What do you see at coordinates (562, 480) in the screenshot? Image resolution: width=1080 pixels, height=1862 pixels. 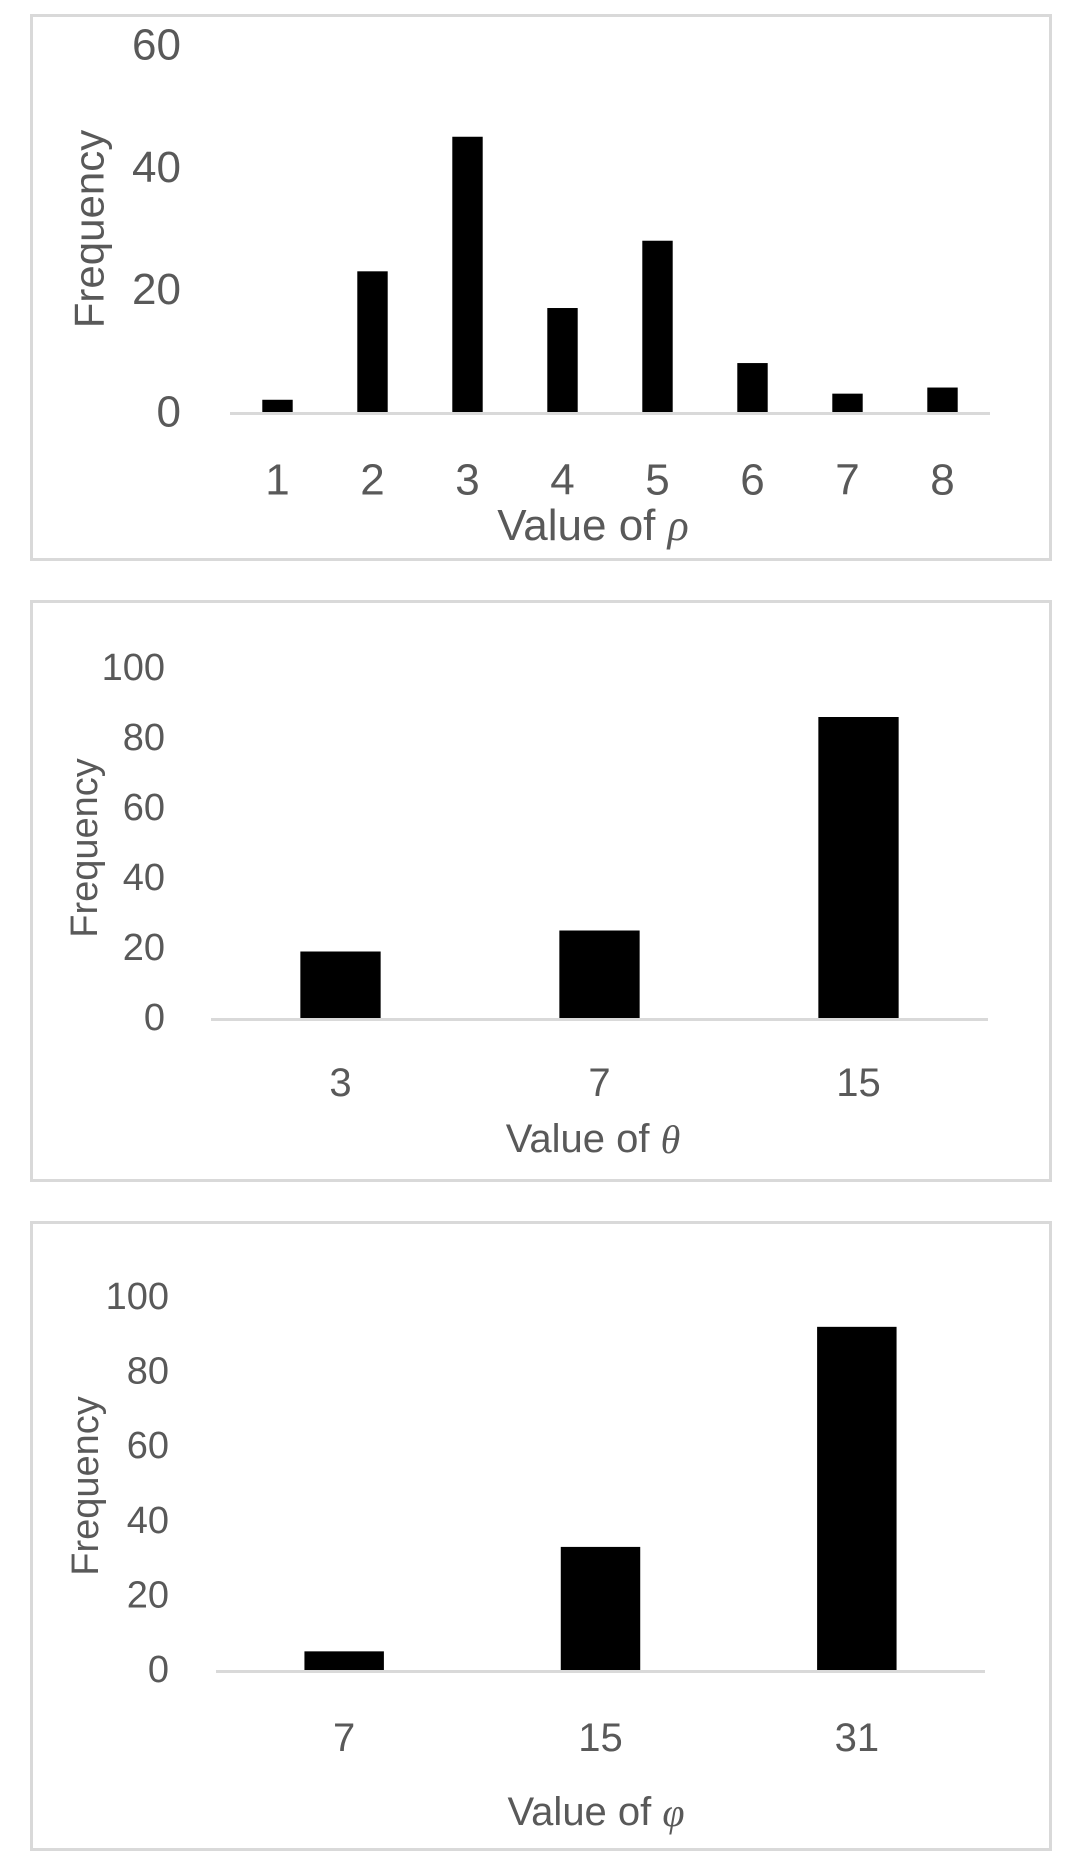 I see `x-tick-label: 4` at bounding box center [562, 480].